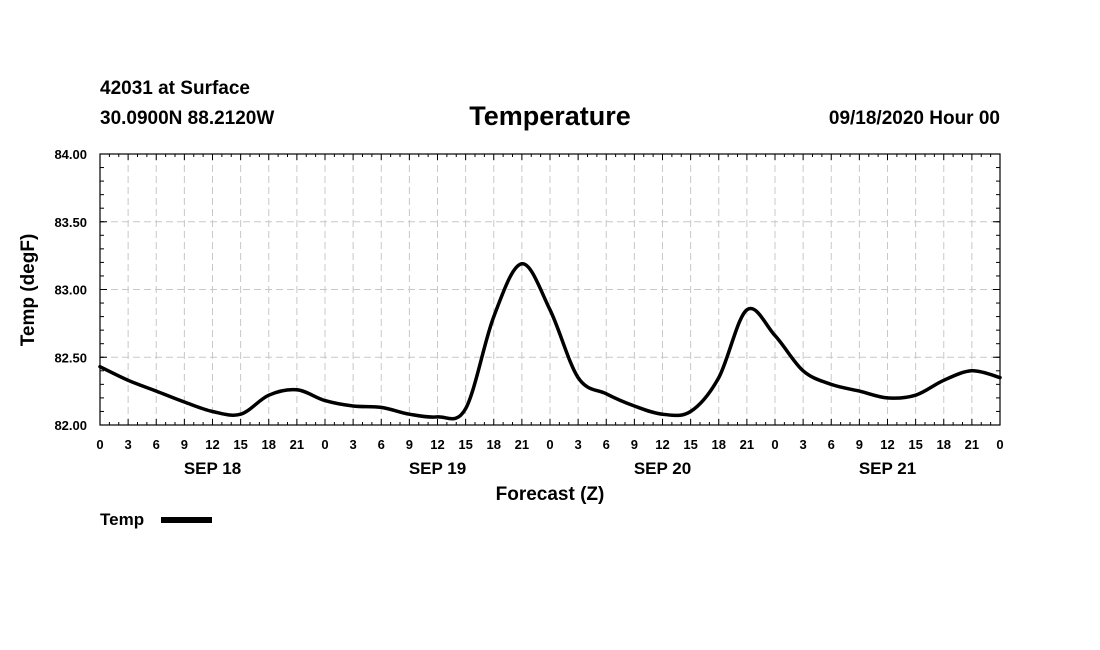  I want to click on day-labels: SEP 18 SEP 19 SEP 20 SEP 21, so click(550, 468).